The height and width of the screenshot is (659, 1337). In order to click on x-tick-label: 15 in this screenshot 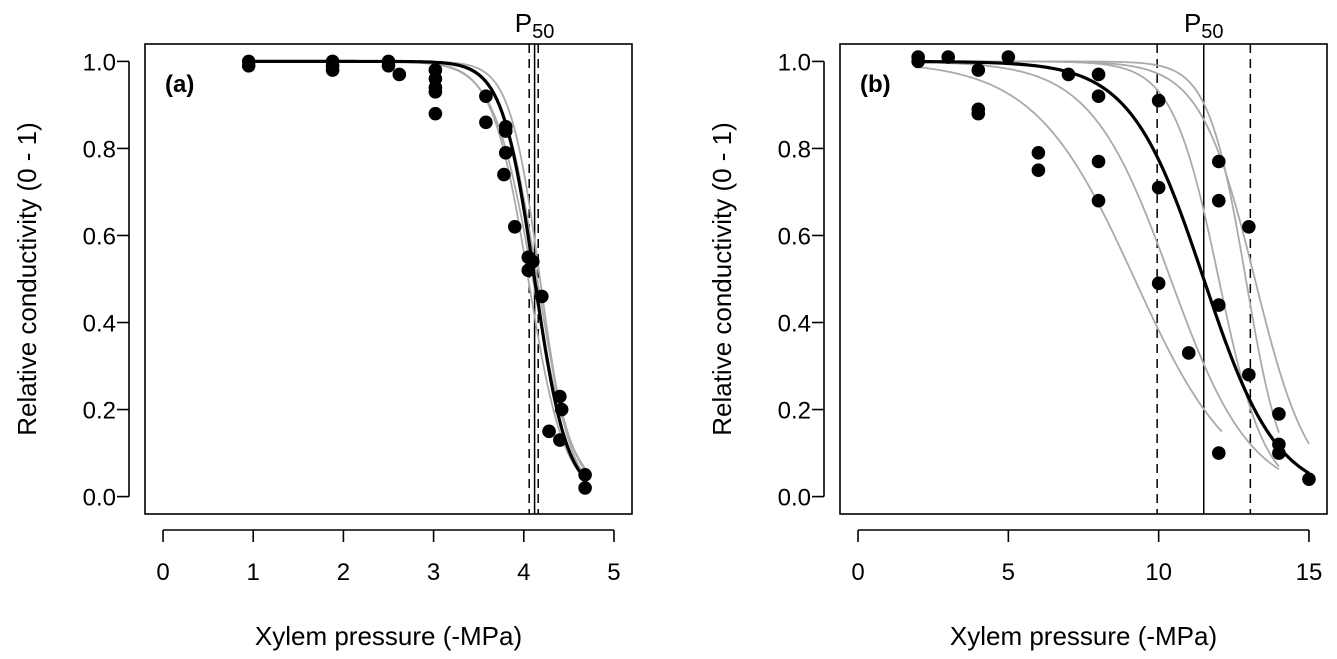, I will do `click(1309, 572)`.